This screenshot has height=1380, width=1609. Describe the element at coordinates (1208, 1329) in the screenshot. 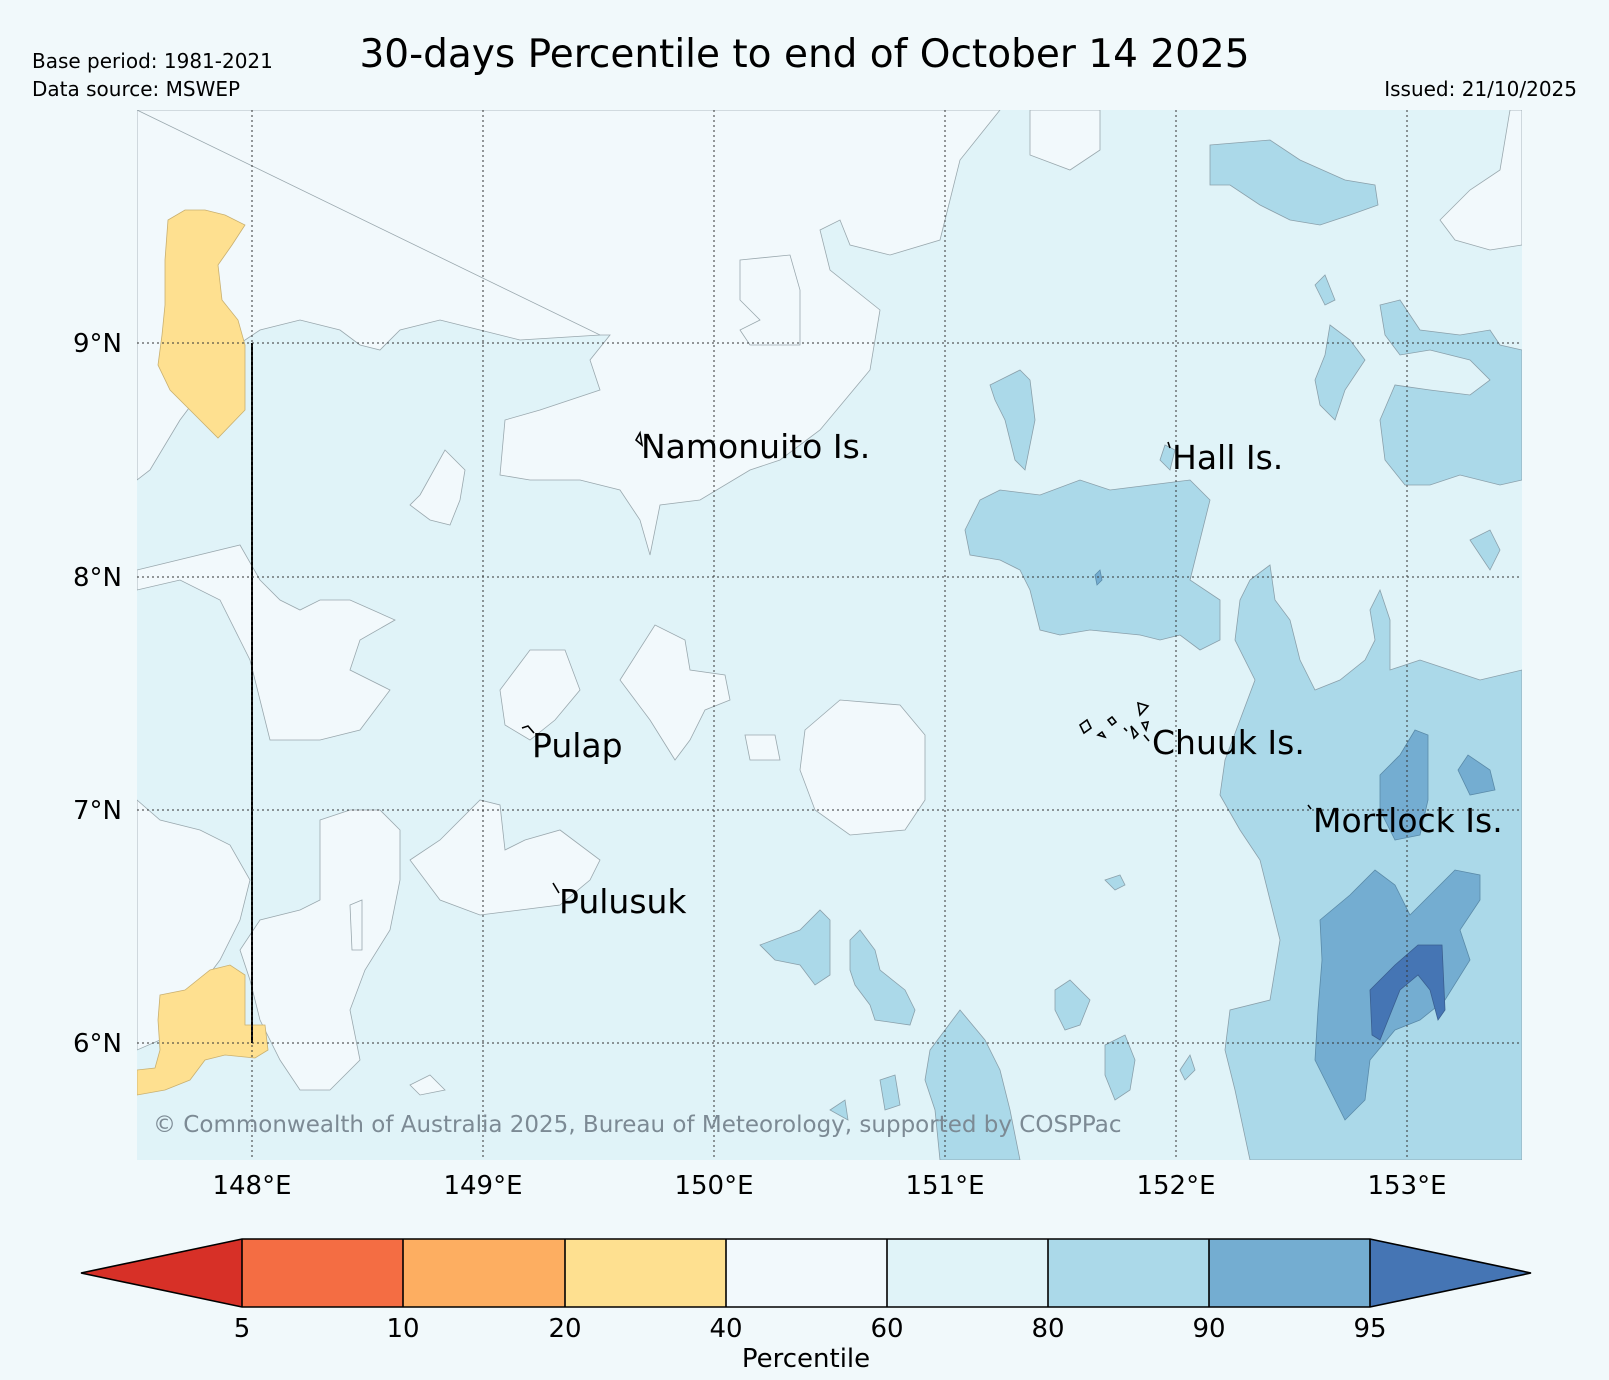

I see `colorbar-tick-90: 90` at that location.